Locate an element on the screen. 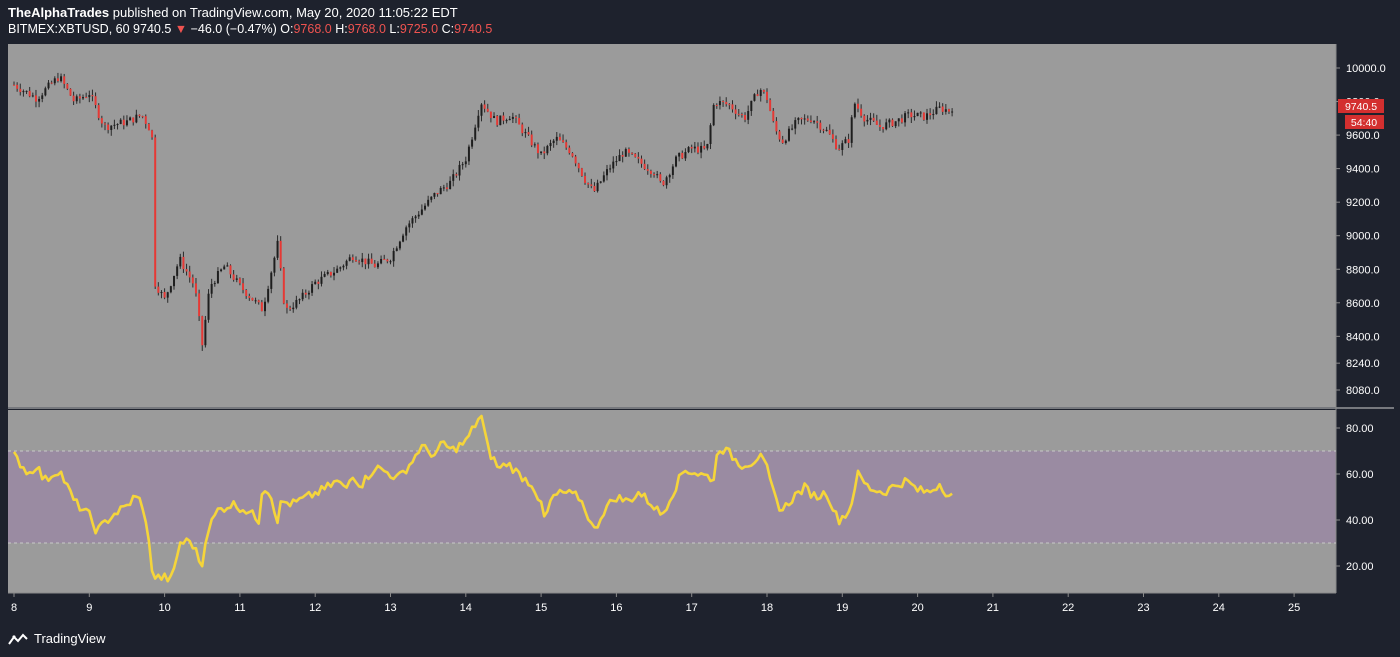 This screenshot has height=657, width=1400. time-tick-label: 11 is located at coordinates (239, 608).